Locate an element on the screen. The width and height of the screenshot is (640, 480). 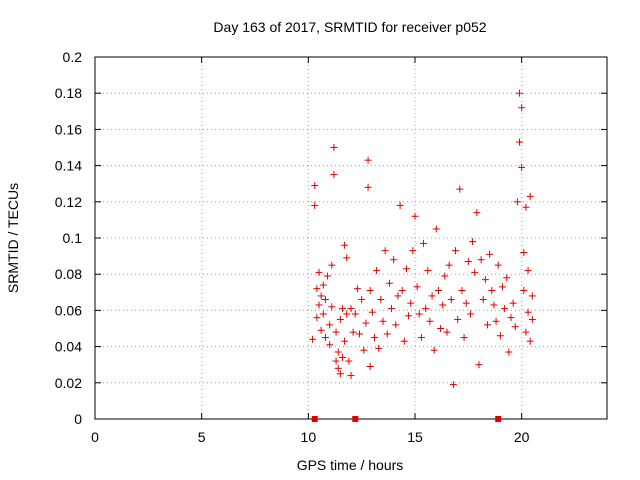
x-tick-labels: 0 5 10 15 20 is located at coordinates (310, 437).